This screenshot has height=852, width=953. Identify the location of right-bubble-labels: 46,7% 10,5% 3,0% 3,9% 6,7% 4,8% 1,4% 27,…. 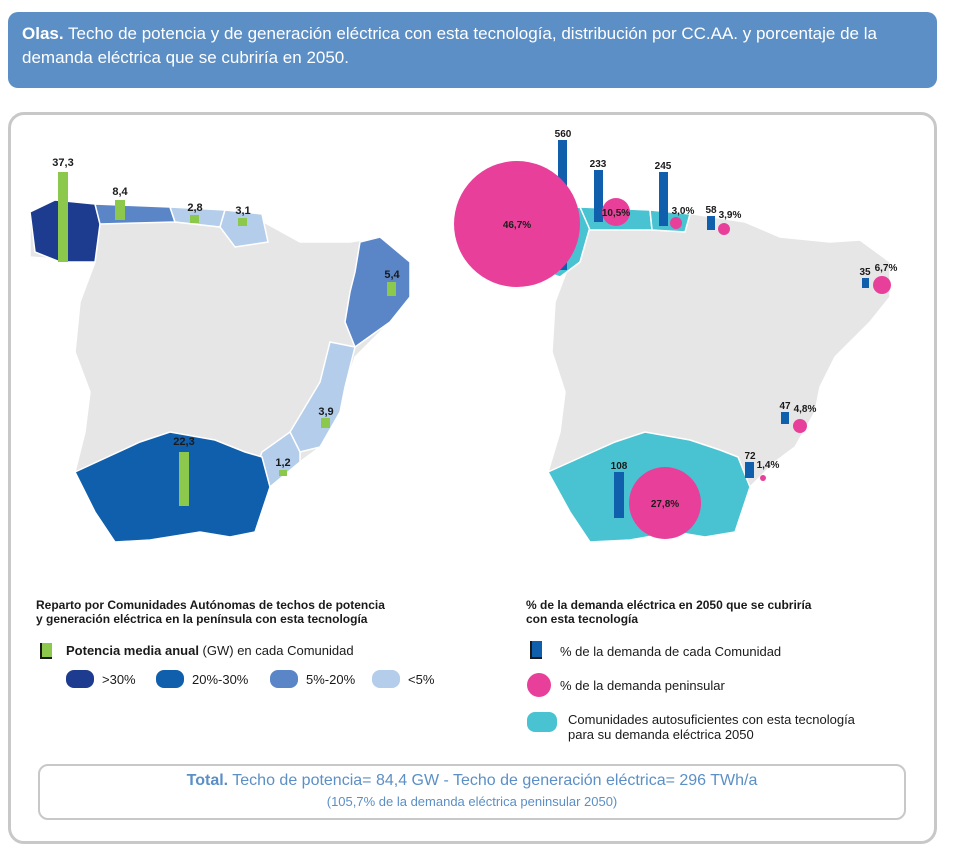
(700, 358).